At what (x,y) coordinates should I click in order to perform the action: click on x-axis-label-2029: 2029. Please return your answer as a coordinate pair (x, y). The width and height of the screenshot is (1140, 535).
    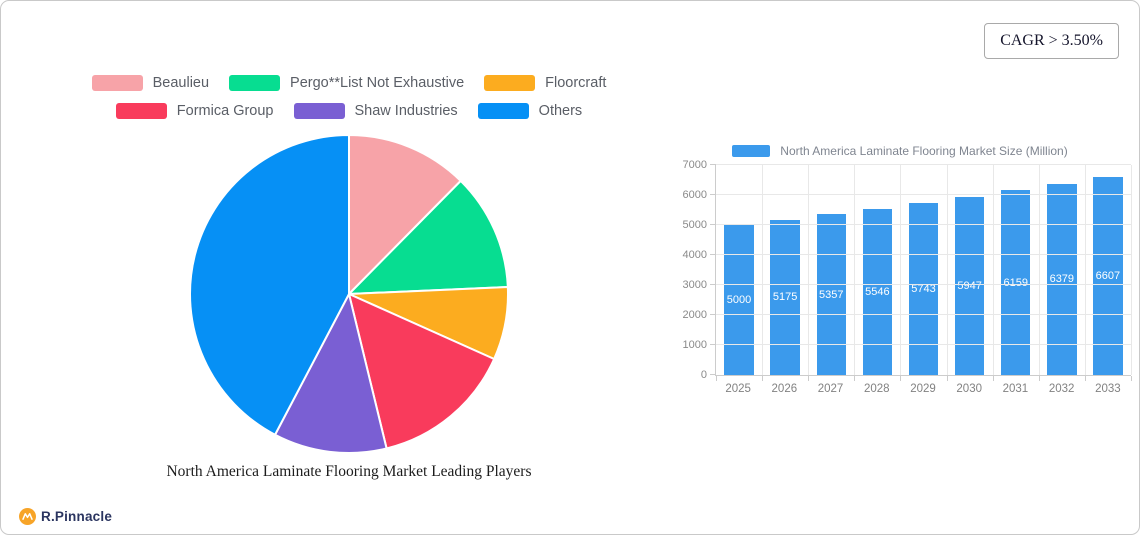
    Looking at the image, I should click on (923, 389).